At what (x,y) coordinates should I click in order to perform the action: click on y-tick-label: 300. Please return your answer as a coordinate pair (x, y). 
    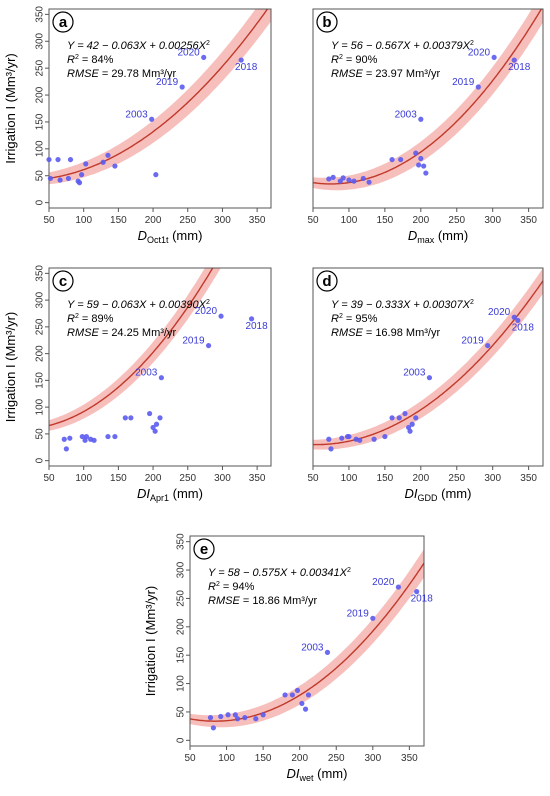
    Looking at the image, I should click on (181, 569).